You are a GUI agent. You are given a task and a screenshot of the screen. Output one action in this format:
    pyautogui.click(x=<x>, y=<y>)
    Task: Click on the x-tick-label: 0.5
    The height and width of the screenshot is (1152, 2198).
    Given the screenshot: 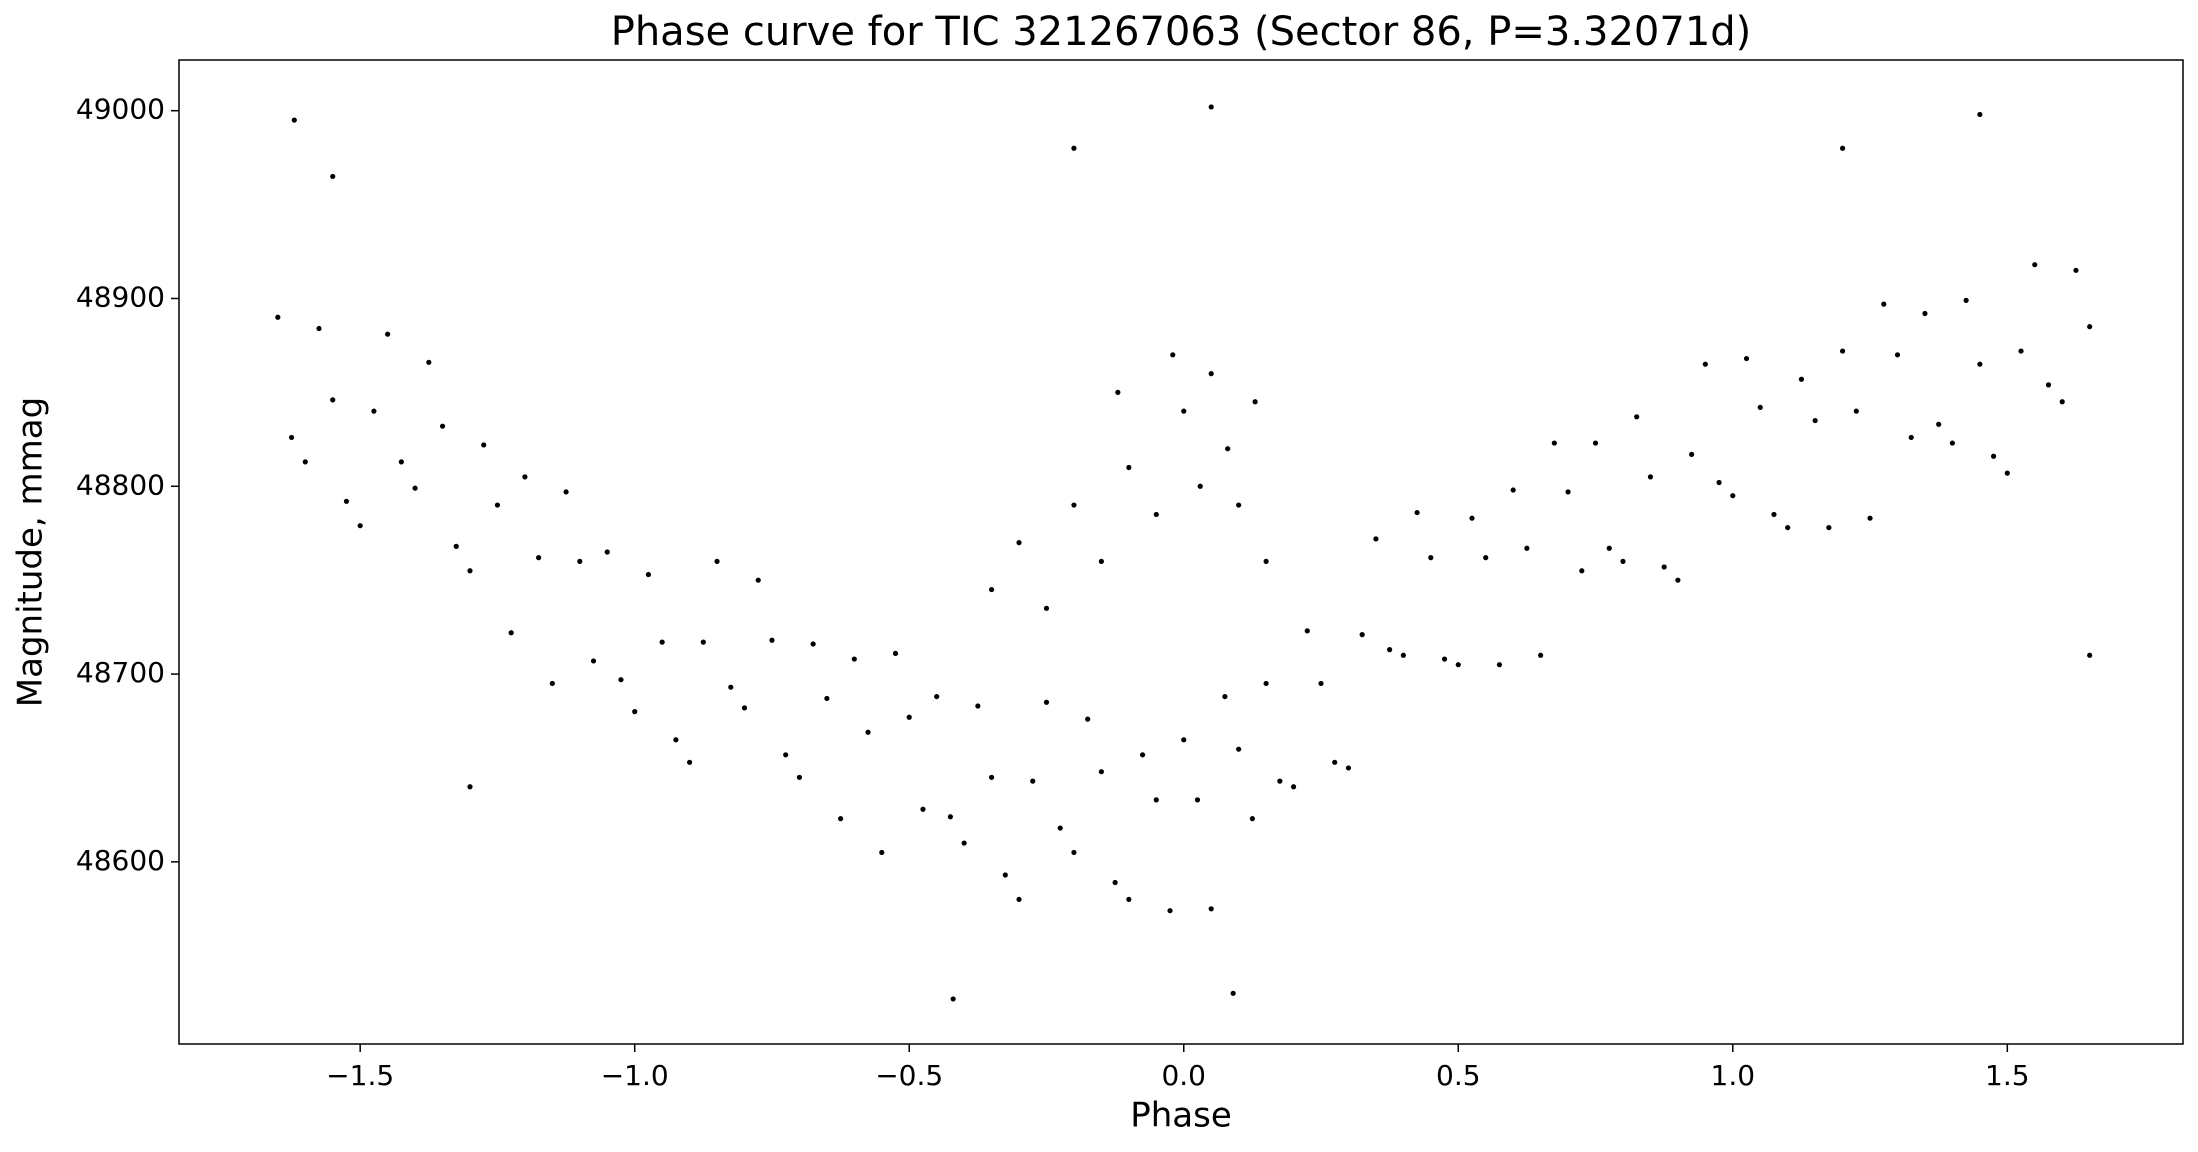 What is the action you would take?
    pyautogui.click(x=1458, y=1075)
    